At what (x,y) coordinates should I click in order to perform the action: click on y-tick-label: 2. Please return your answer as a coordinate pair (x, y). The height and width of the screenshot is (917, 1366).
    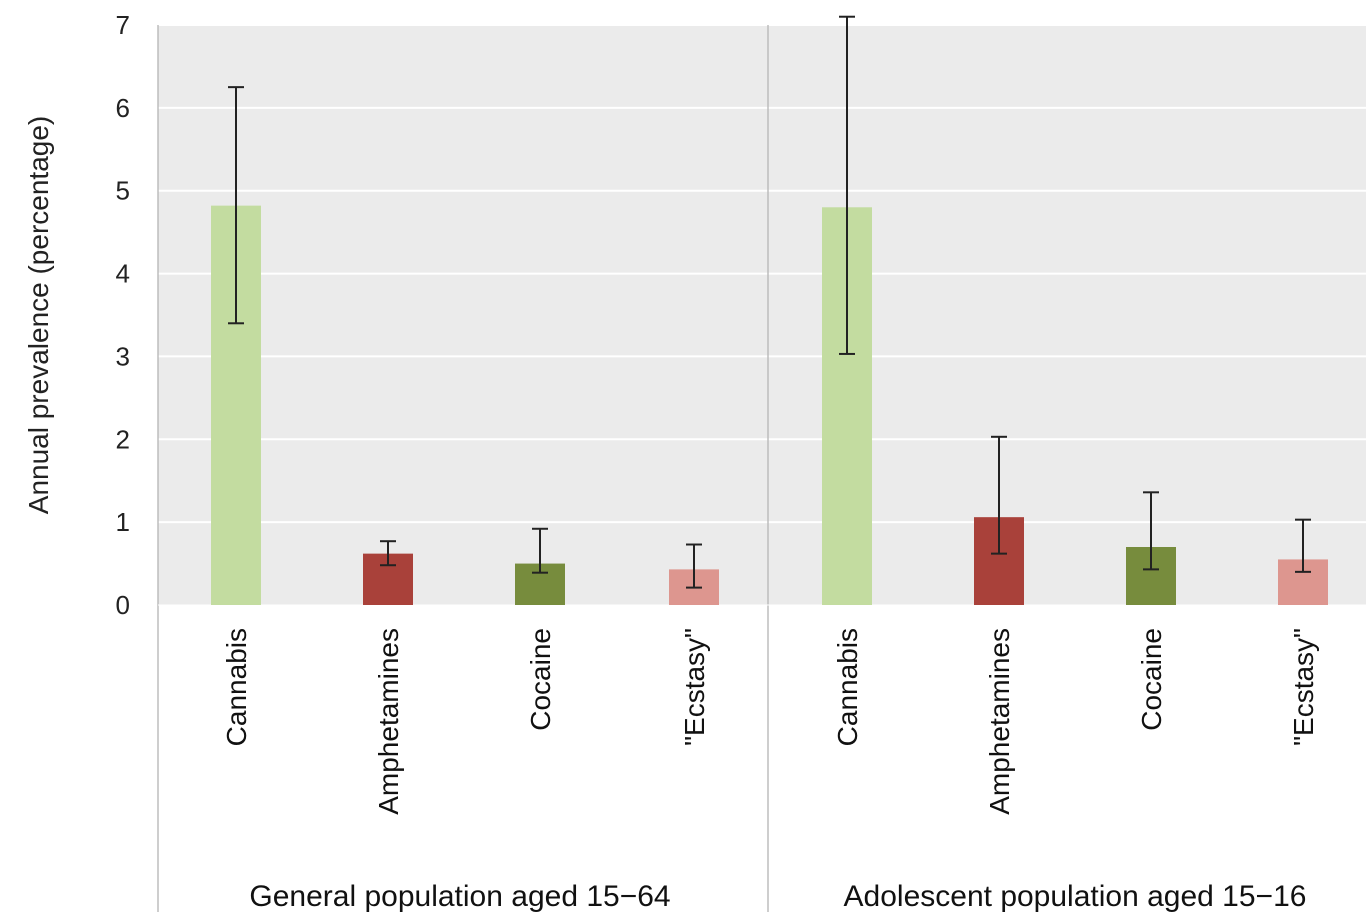
    Looking at the image, I should click on (123, 439).